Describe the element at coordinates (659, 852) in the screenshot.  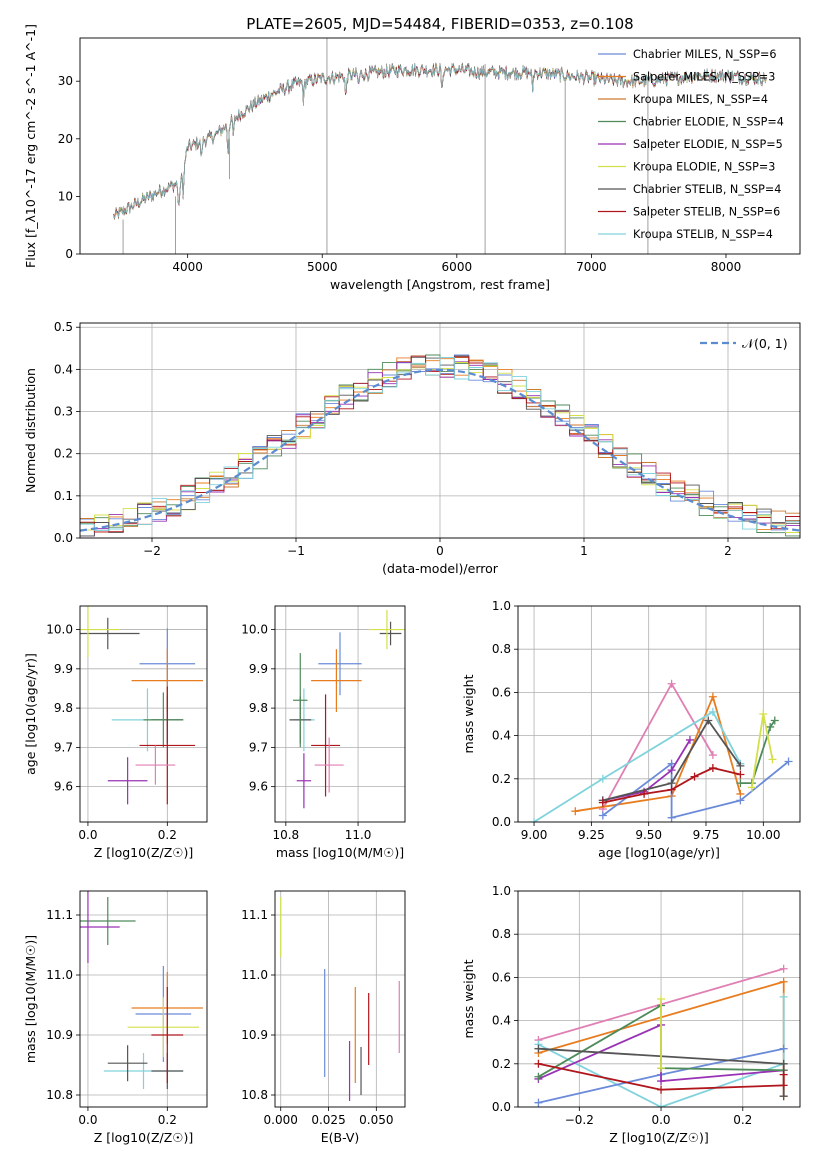
I see `x-axis-label: age [log10(age/yr)]` at that location.